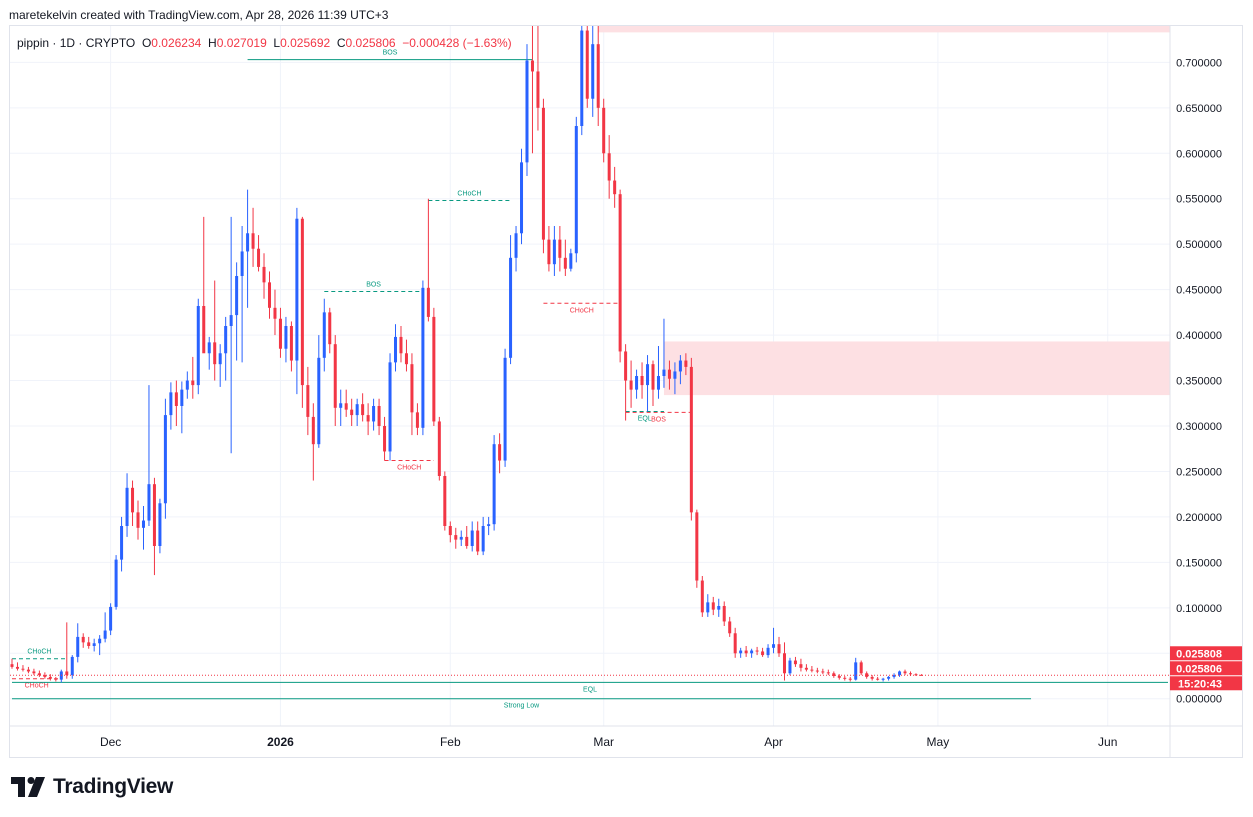 This screenshot has height=817, width=1253. Describe the element at coordinates (92, 787) in the screenshot. I see `tradingview-brand: TradingView` at that location.